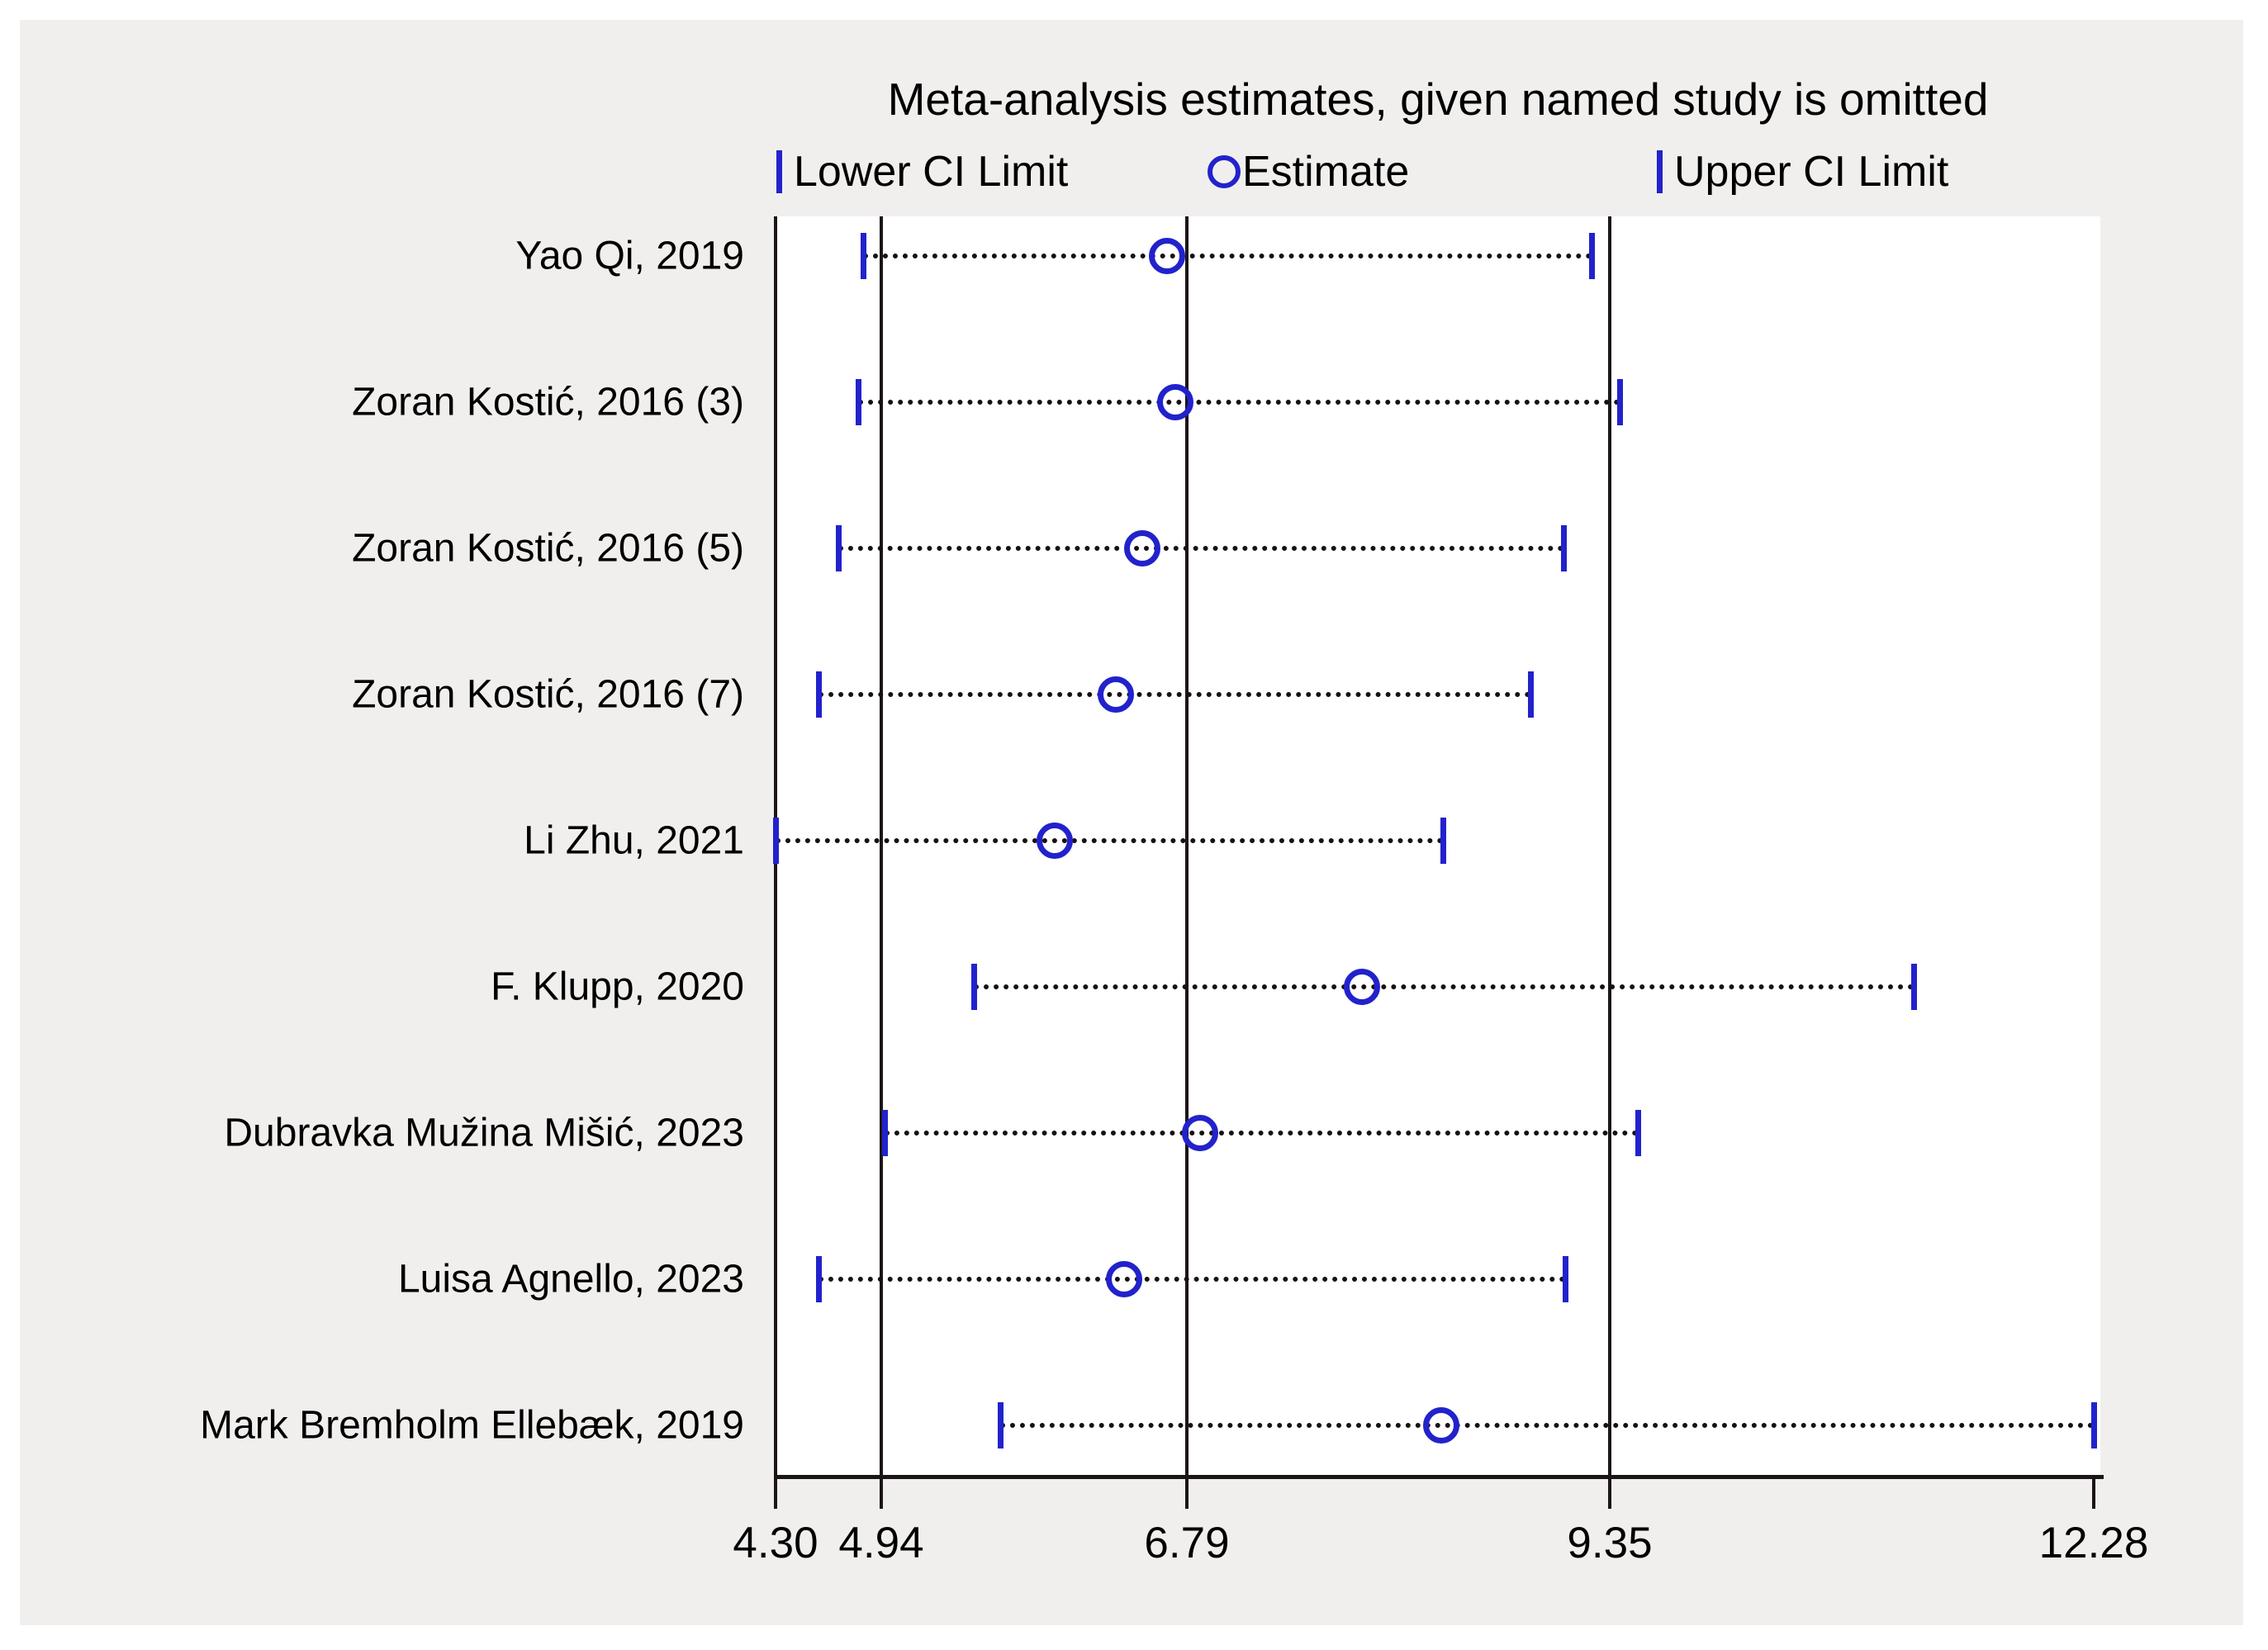 This screenshot has height=1650, width=2268. I want to click on legend-label-upper-ci: Upper CI Limit, so click(1812, 172).